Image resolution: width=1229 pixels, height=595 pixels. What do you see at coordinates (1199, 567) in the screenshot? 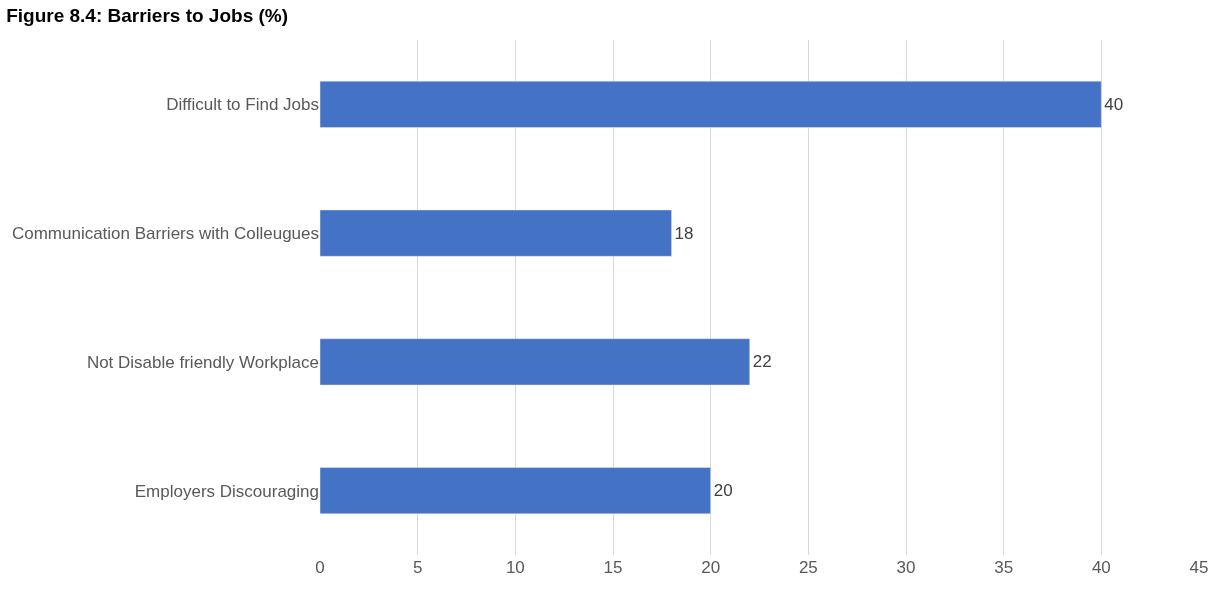
I see `x-tick-label: 45` at bounding box center [1199, 567].